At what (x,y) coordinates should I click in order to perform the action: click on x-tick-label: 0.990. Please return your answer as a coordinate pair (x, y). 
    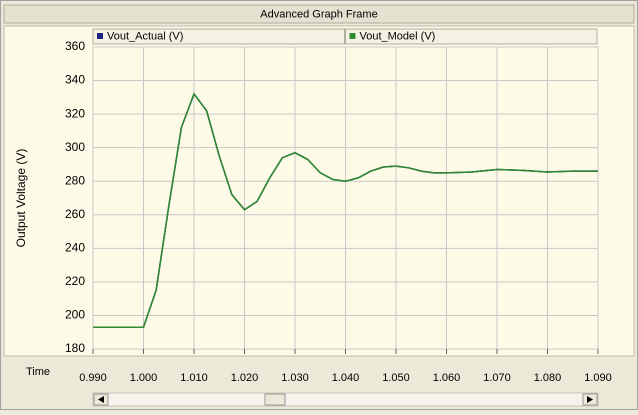
    Looking at the image, I should click on (93, 378).